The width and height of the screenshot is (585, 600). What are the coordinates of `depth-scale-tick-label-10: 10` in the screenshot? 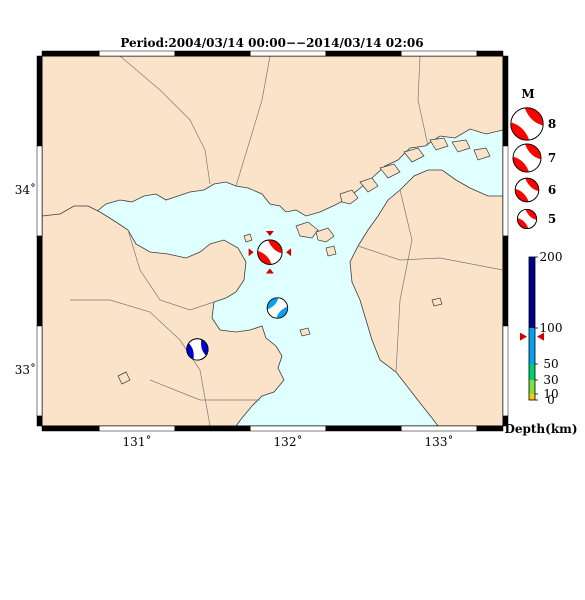 It's located at (550, 394).